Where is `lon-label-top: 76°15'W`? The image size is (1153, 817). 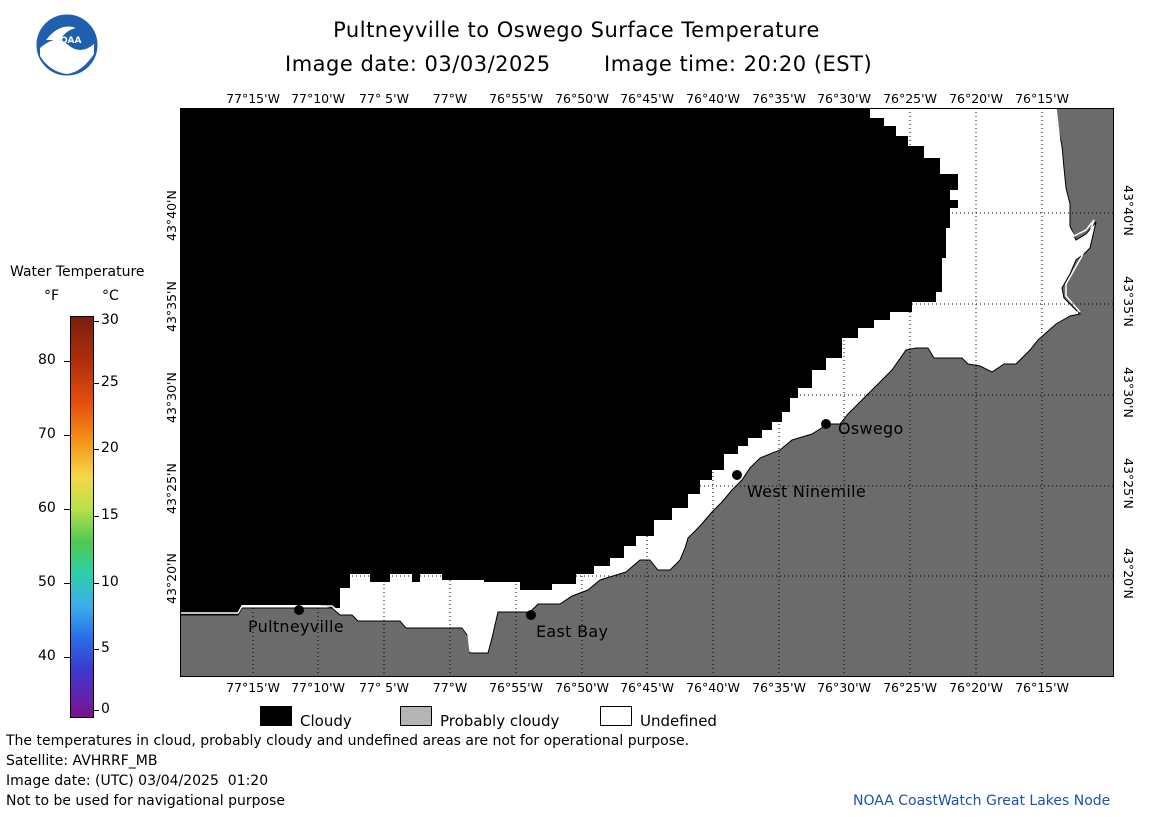
lon-label-top: 76°15'W is located at coordinates (1042, 98).